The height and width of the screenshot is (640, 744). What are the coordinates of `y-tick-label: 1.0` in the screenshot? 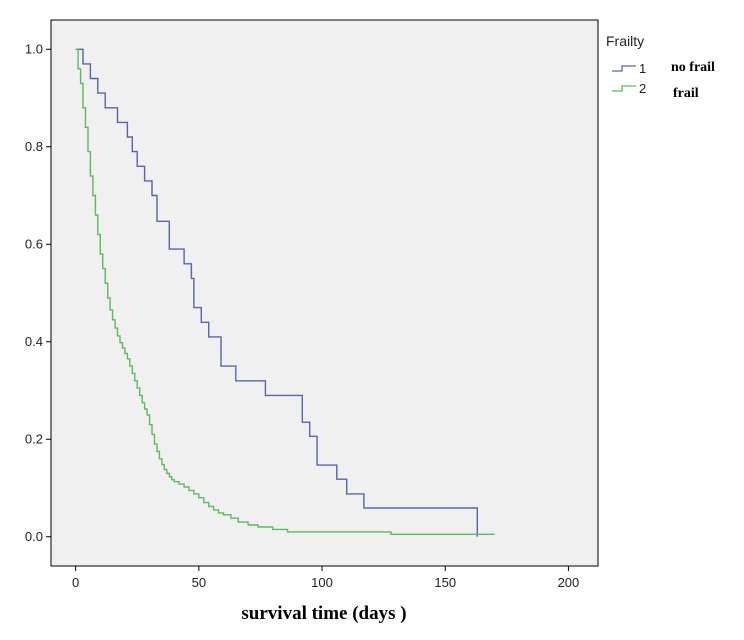 It's located at (34, 48).